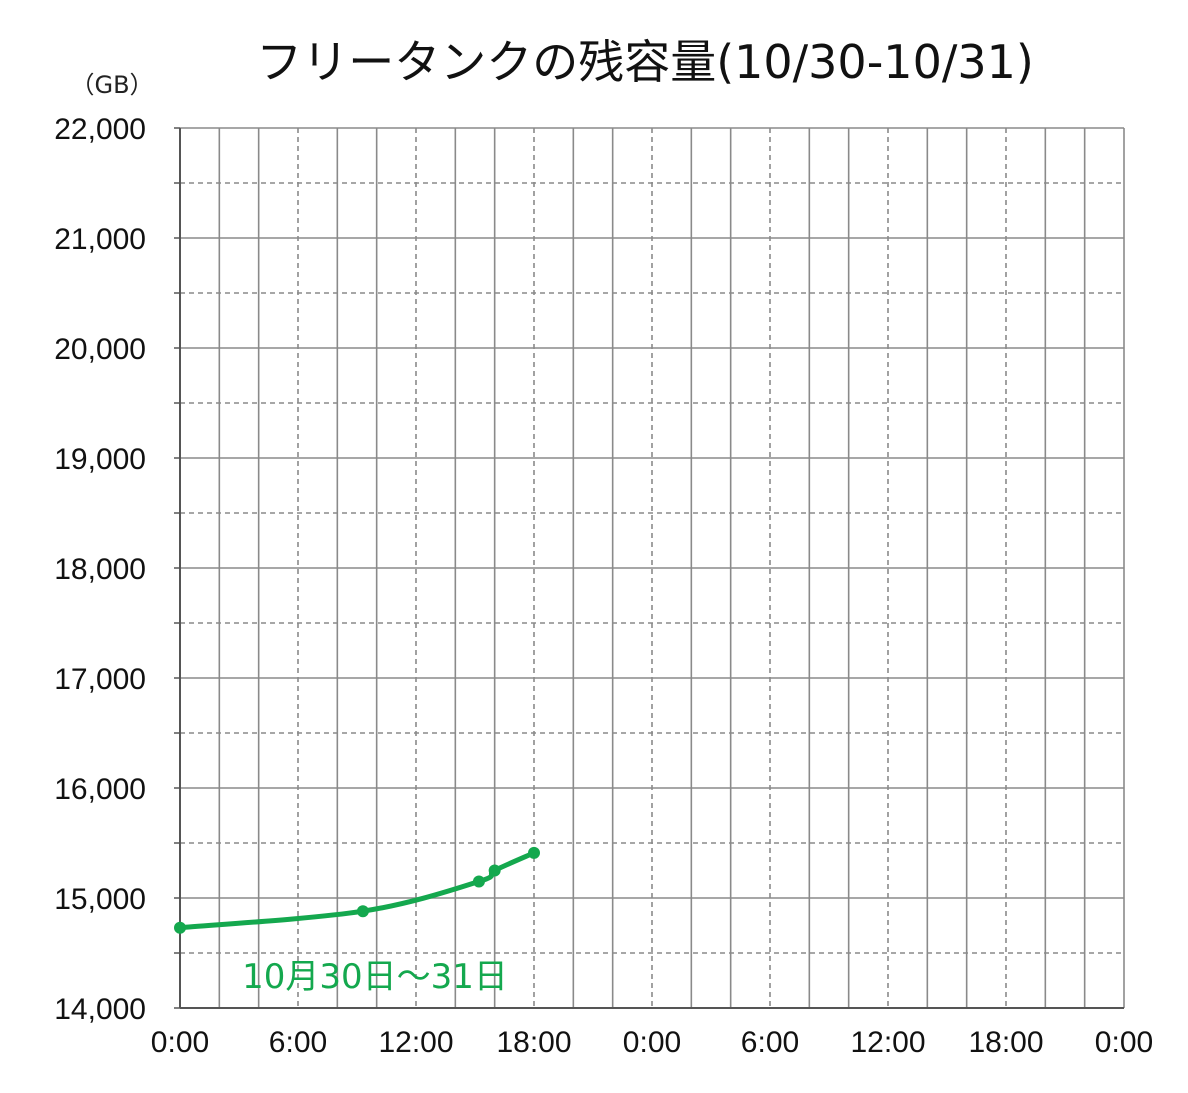 This screenshot has height=1093, width=1188. I want to click on y-tick-label: 16,000, so click(100, 789).